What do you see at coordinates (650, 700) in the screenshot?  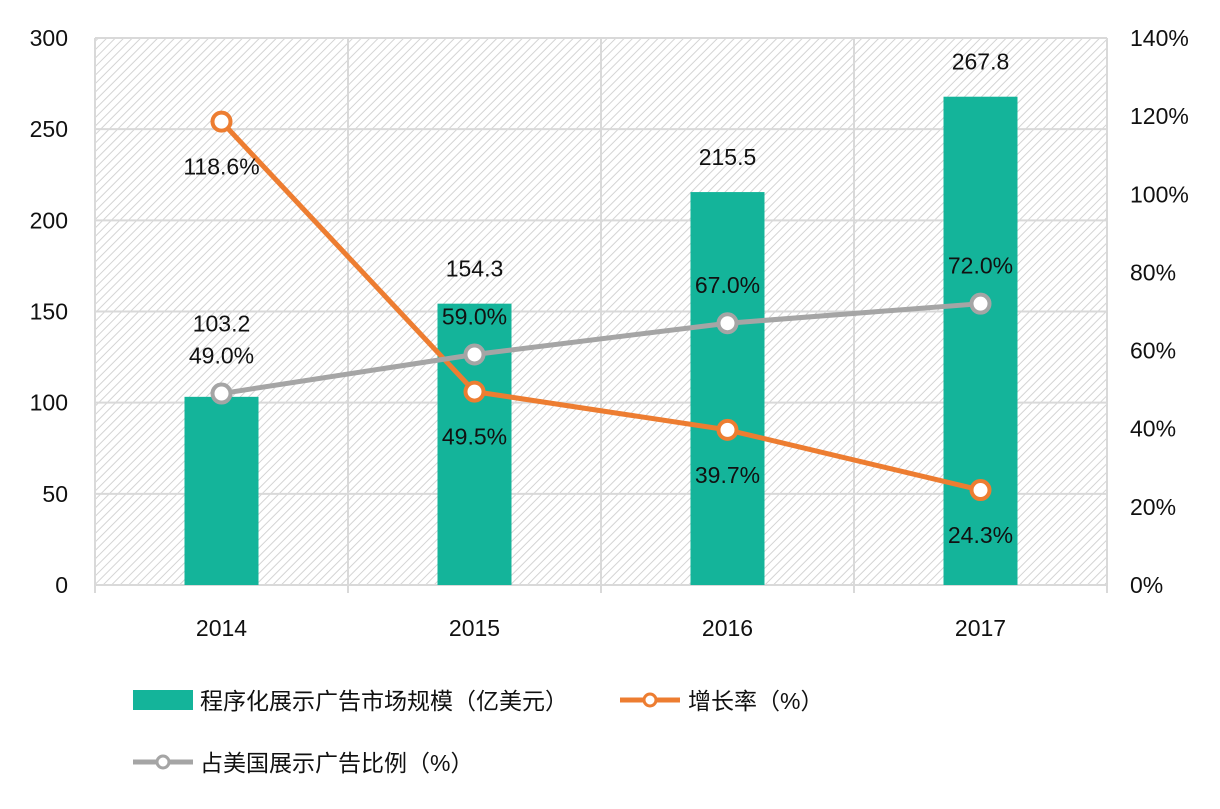 I see `legend-growth-marker` at bounding box center [650, 700].